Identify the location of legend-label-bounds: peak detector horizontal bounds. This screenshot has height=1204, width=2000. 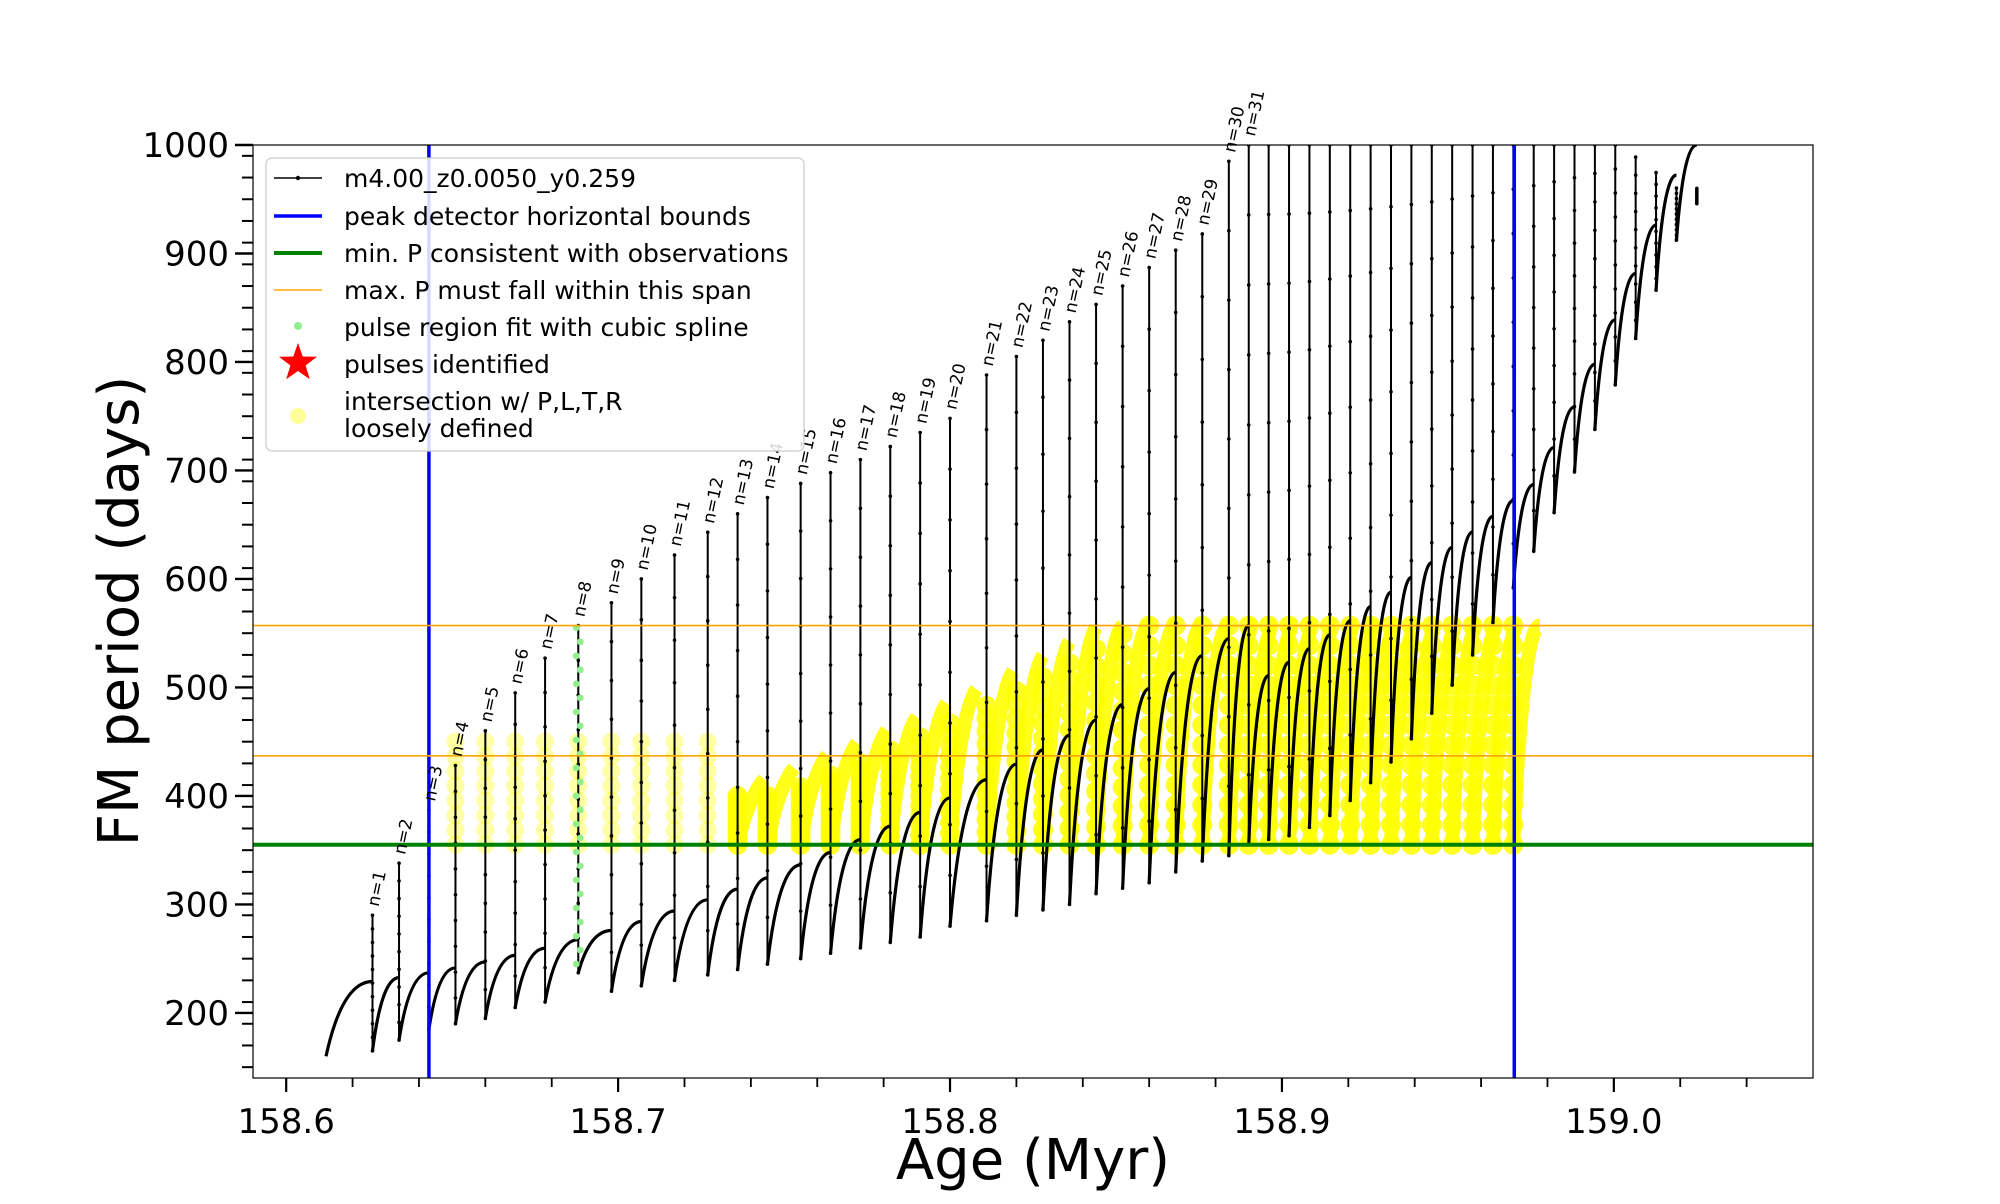
(547, 216).